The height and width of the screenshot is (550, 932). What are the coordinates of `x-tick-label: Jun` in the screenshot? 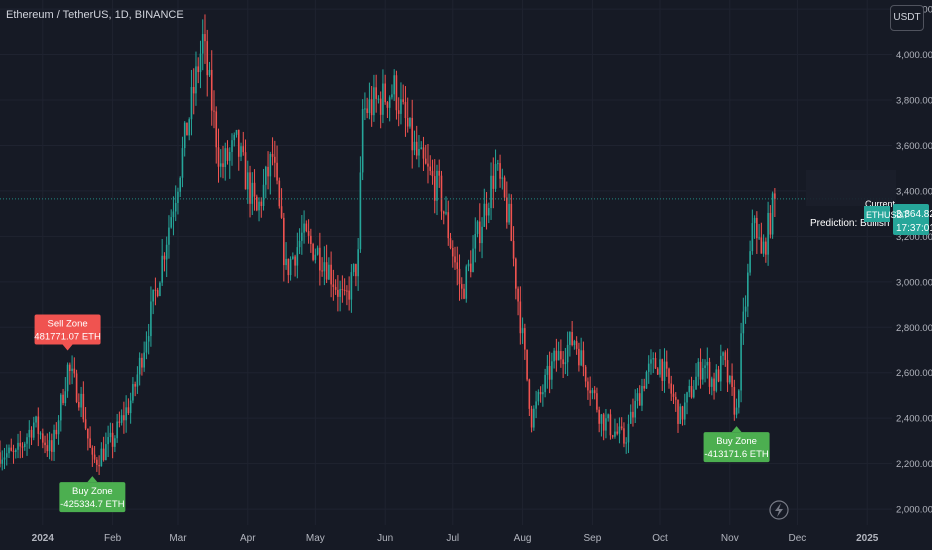 It's located at (385, 538).